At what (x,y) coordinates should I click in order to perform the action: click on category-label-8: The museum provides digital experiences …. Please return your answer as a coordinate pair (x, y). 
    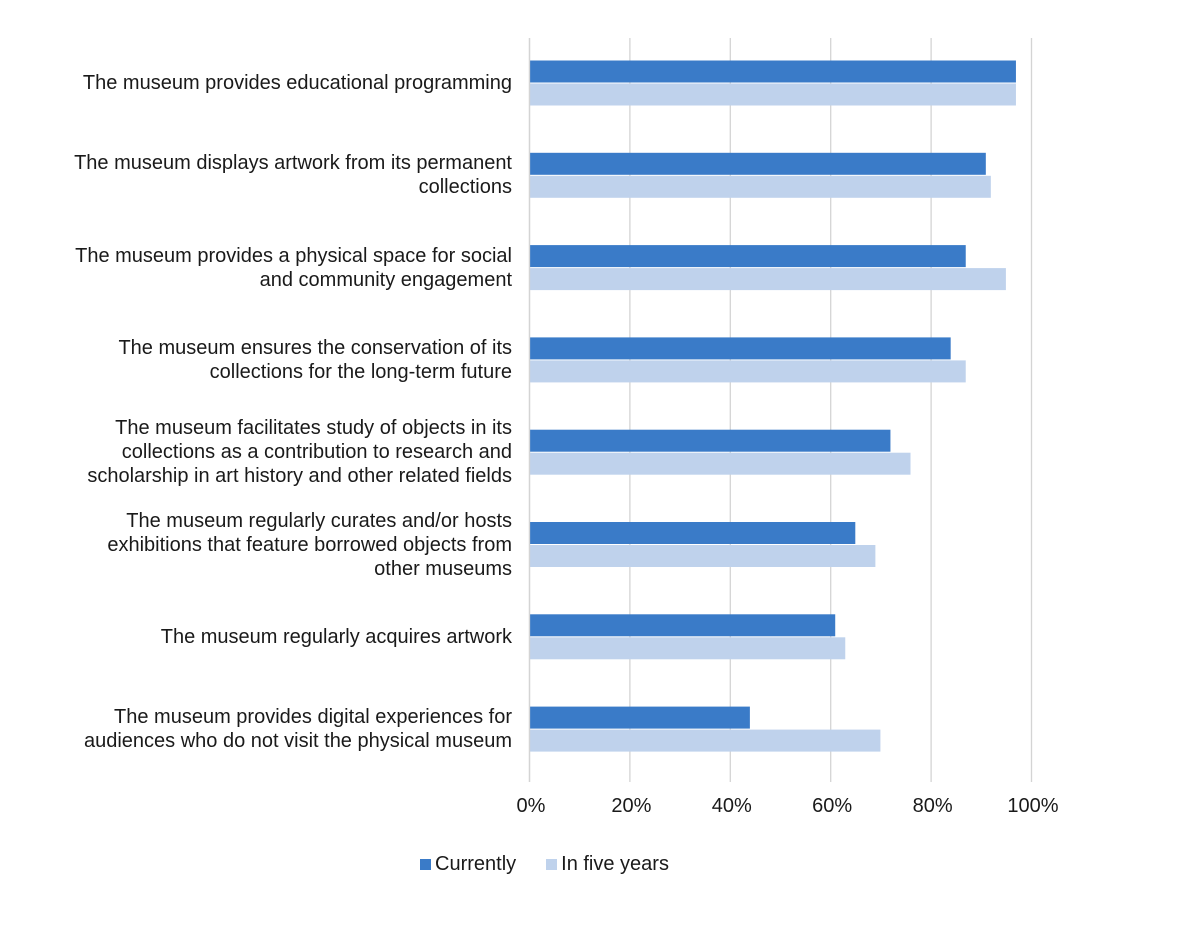
    Looking at the image, I should click on (266, 729).